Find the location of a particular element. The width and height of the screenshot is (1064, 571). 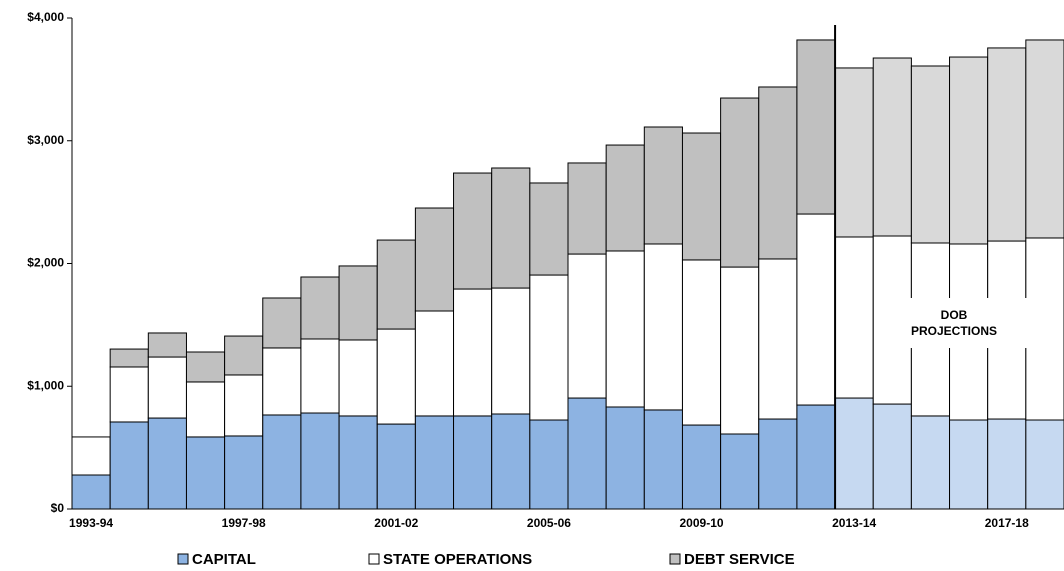

x-tick-label: 2001-02 is located at coordinates (396, 523).